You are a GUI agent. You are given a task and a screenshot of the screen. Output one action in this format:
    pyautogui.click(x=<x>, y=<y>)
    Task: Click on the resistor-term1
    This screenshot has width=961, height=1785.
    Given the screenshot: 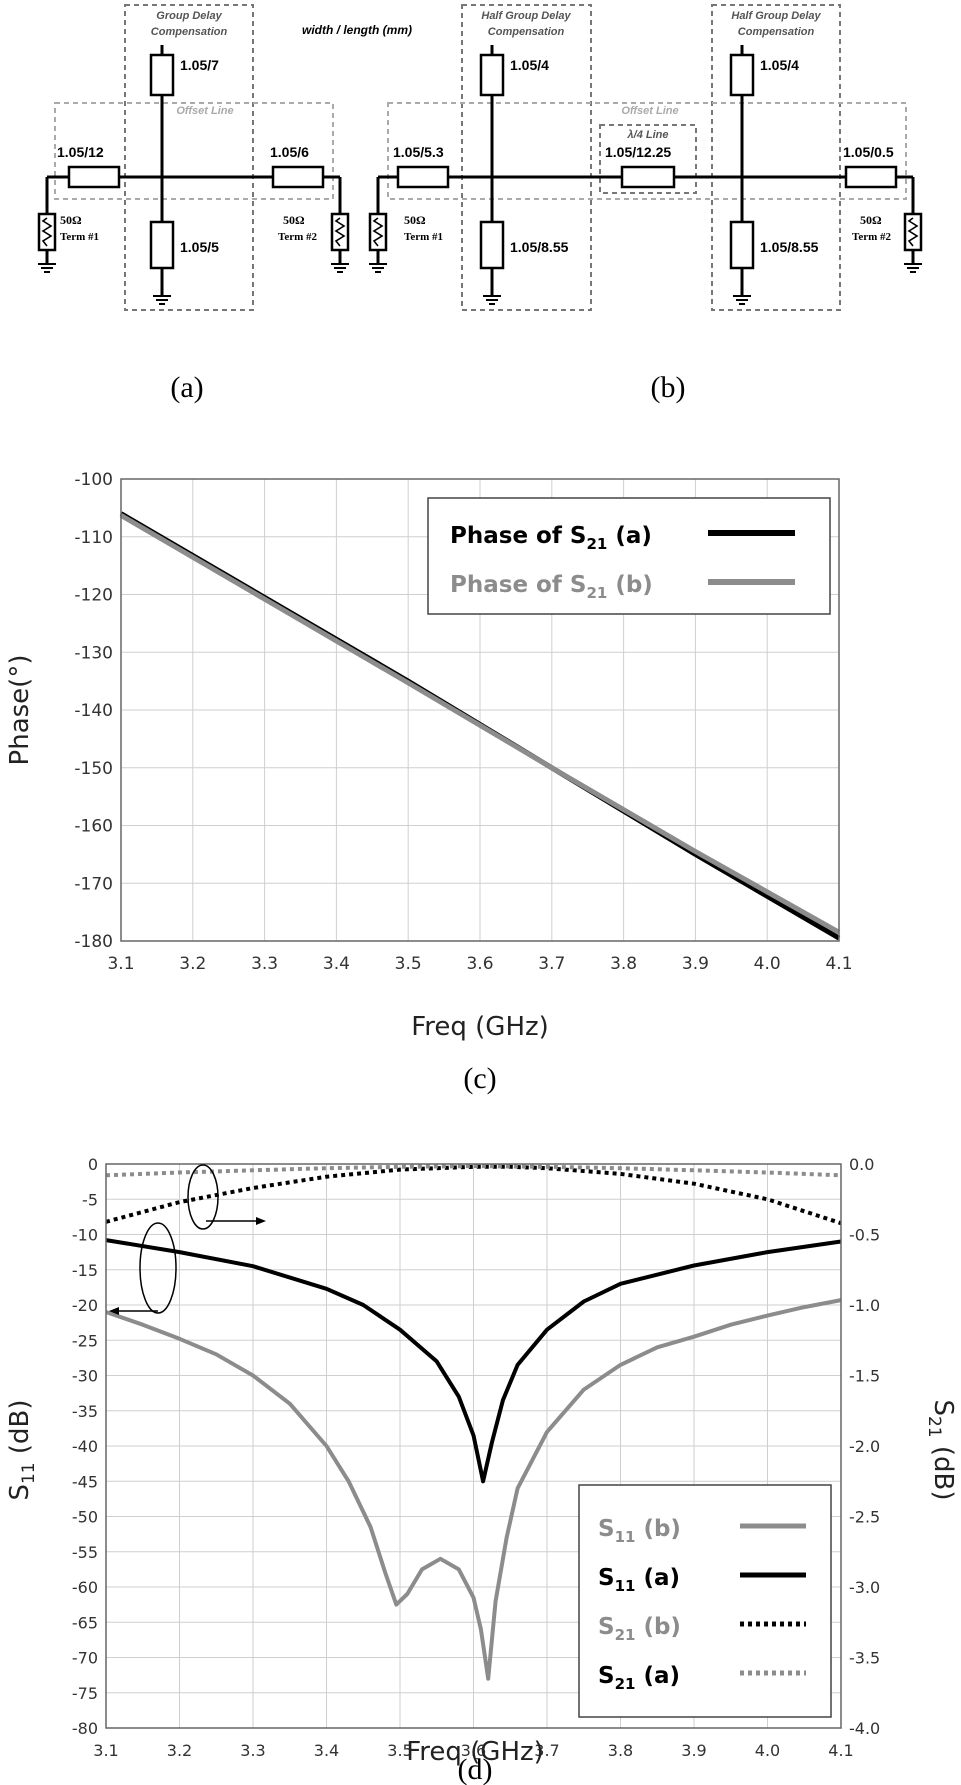 What is the action you would take?
    pyautogui.click(x=47, y=232)
    